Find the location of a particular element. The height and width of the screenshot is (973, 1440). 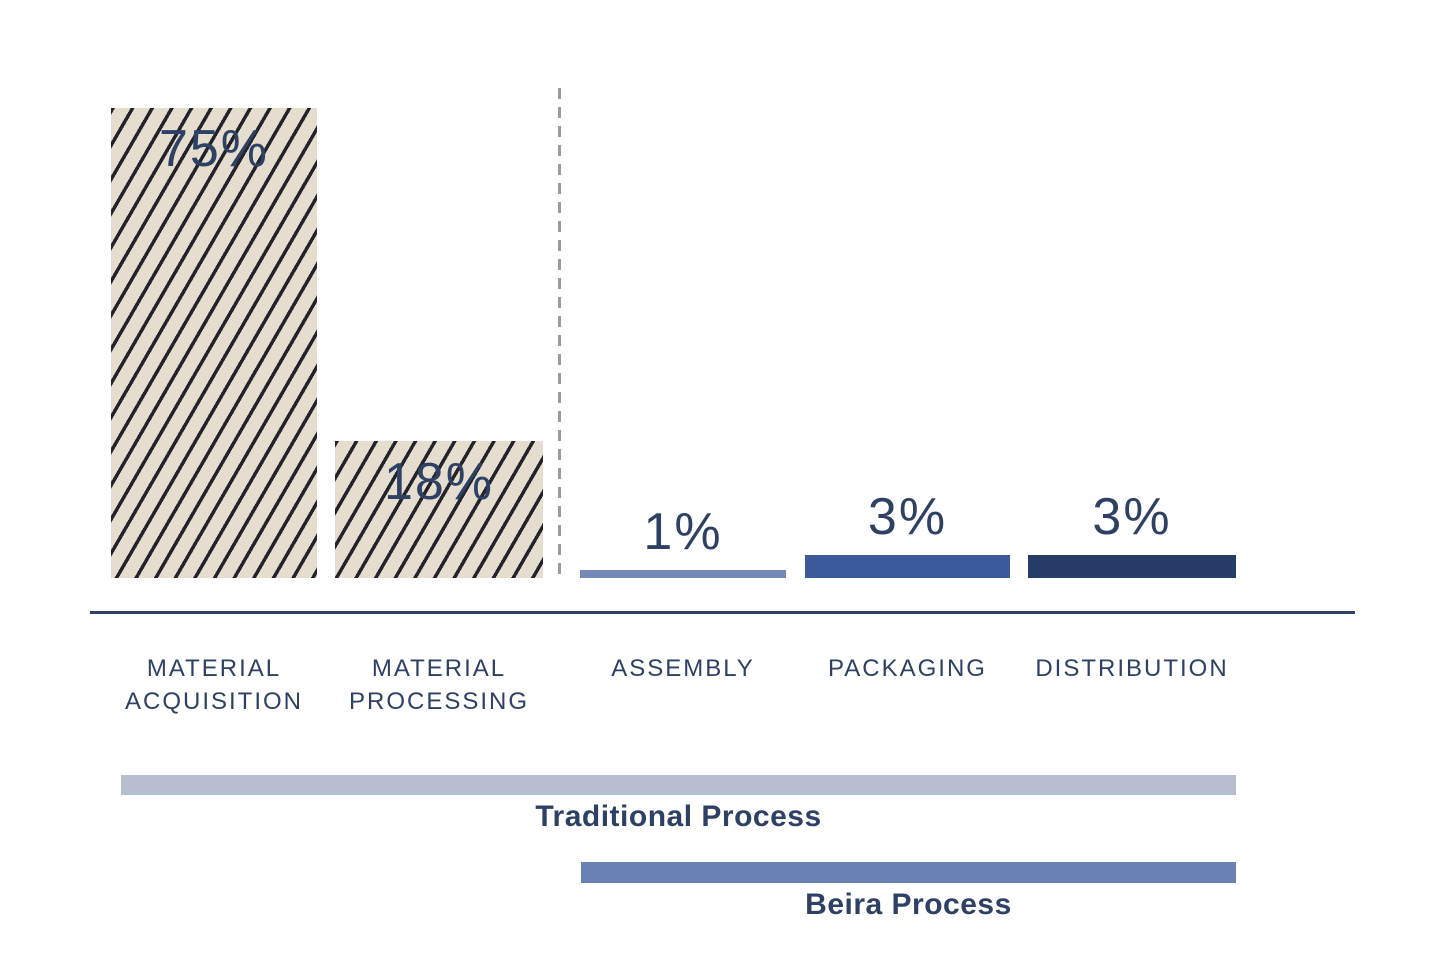

bar-material-processing is located at coordinates (439, 509).